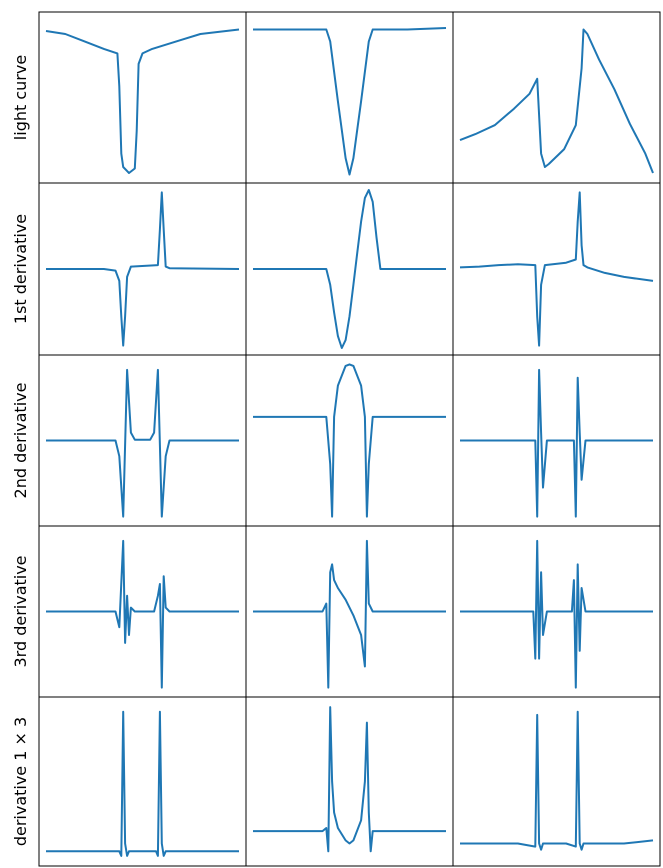 Image resolution: width=663 pixels, height=868 pixels. I want to click on series-line-r0c0, so click(142, 101).